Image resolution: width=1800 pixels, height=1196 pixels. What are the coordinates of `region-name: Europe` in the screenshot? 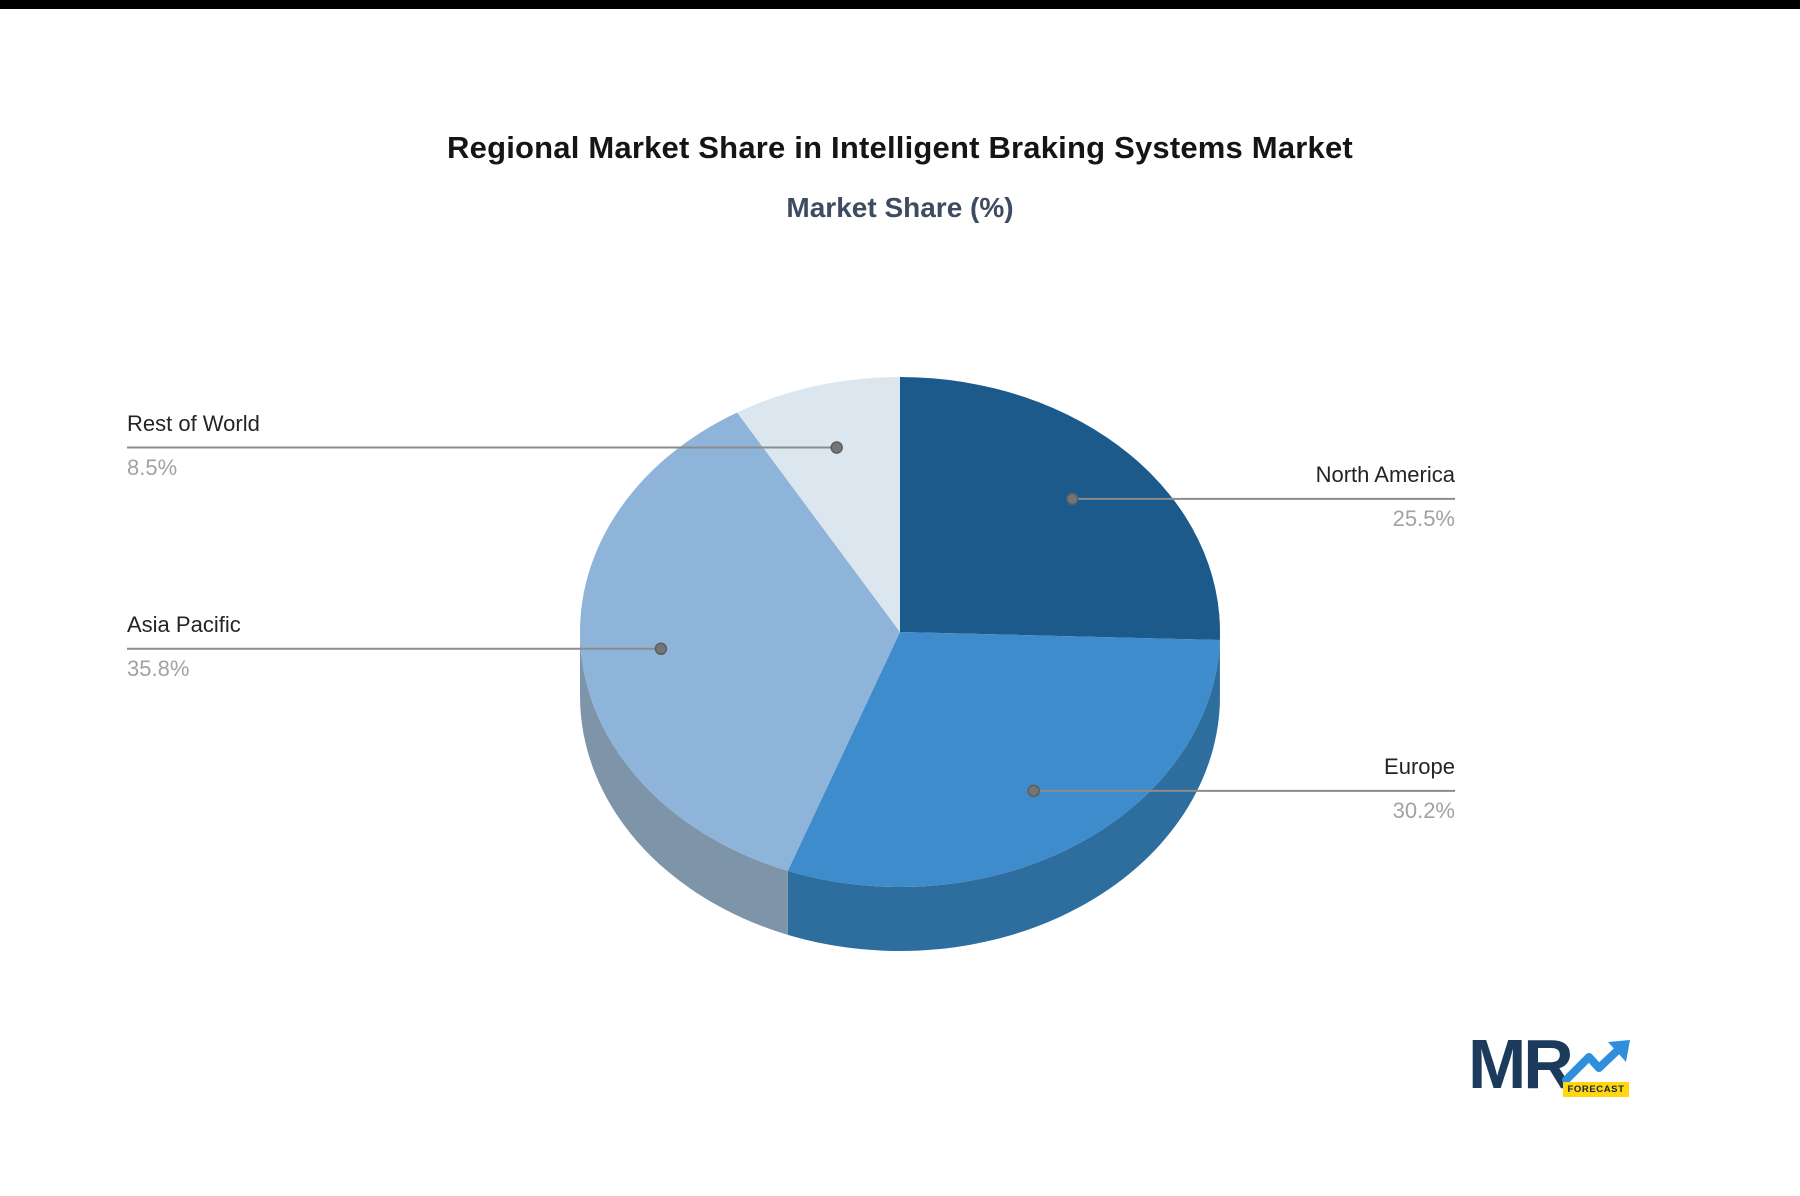 It's located at (1419, 766).